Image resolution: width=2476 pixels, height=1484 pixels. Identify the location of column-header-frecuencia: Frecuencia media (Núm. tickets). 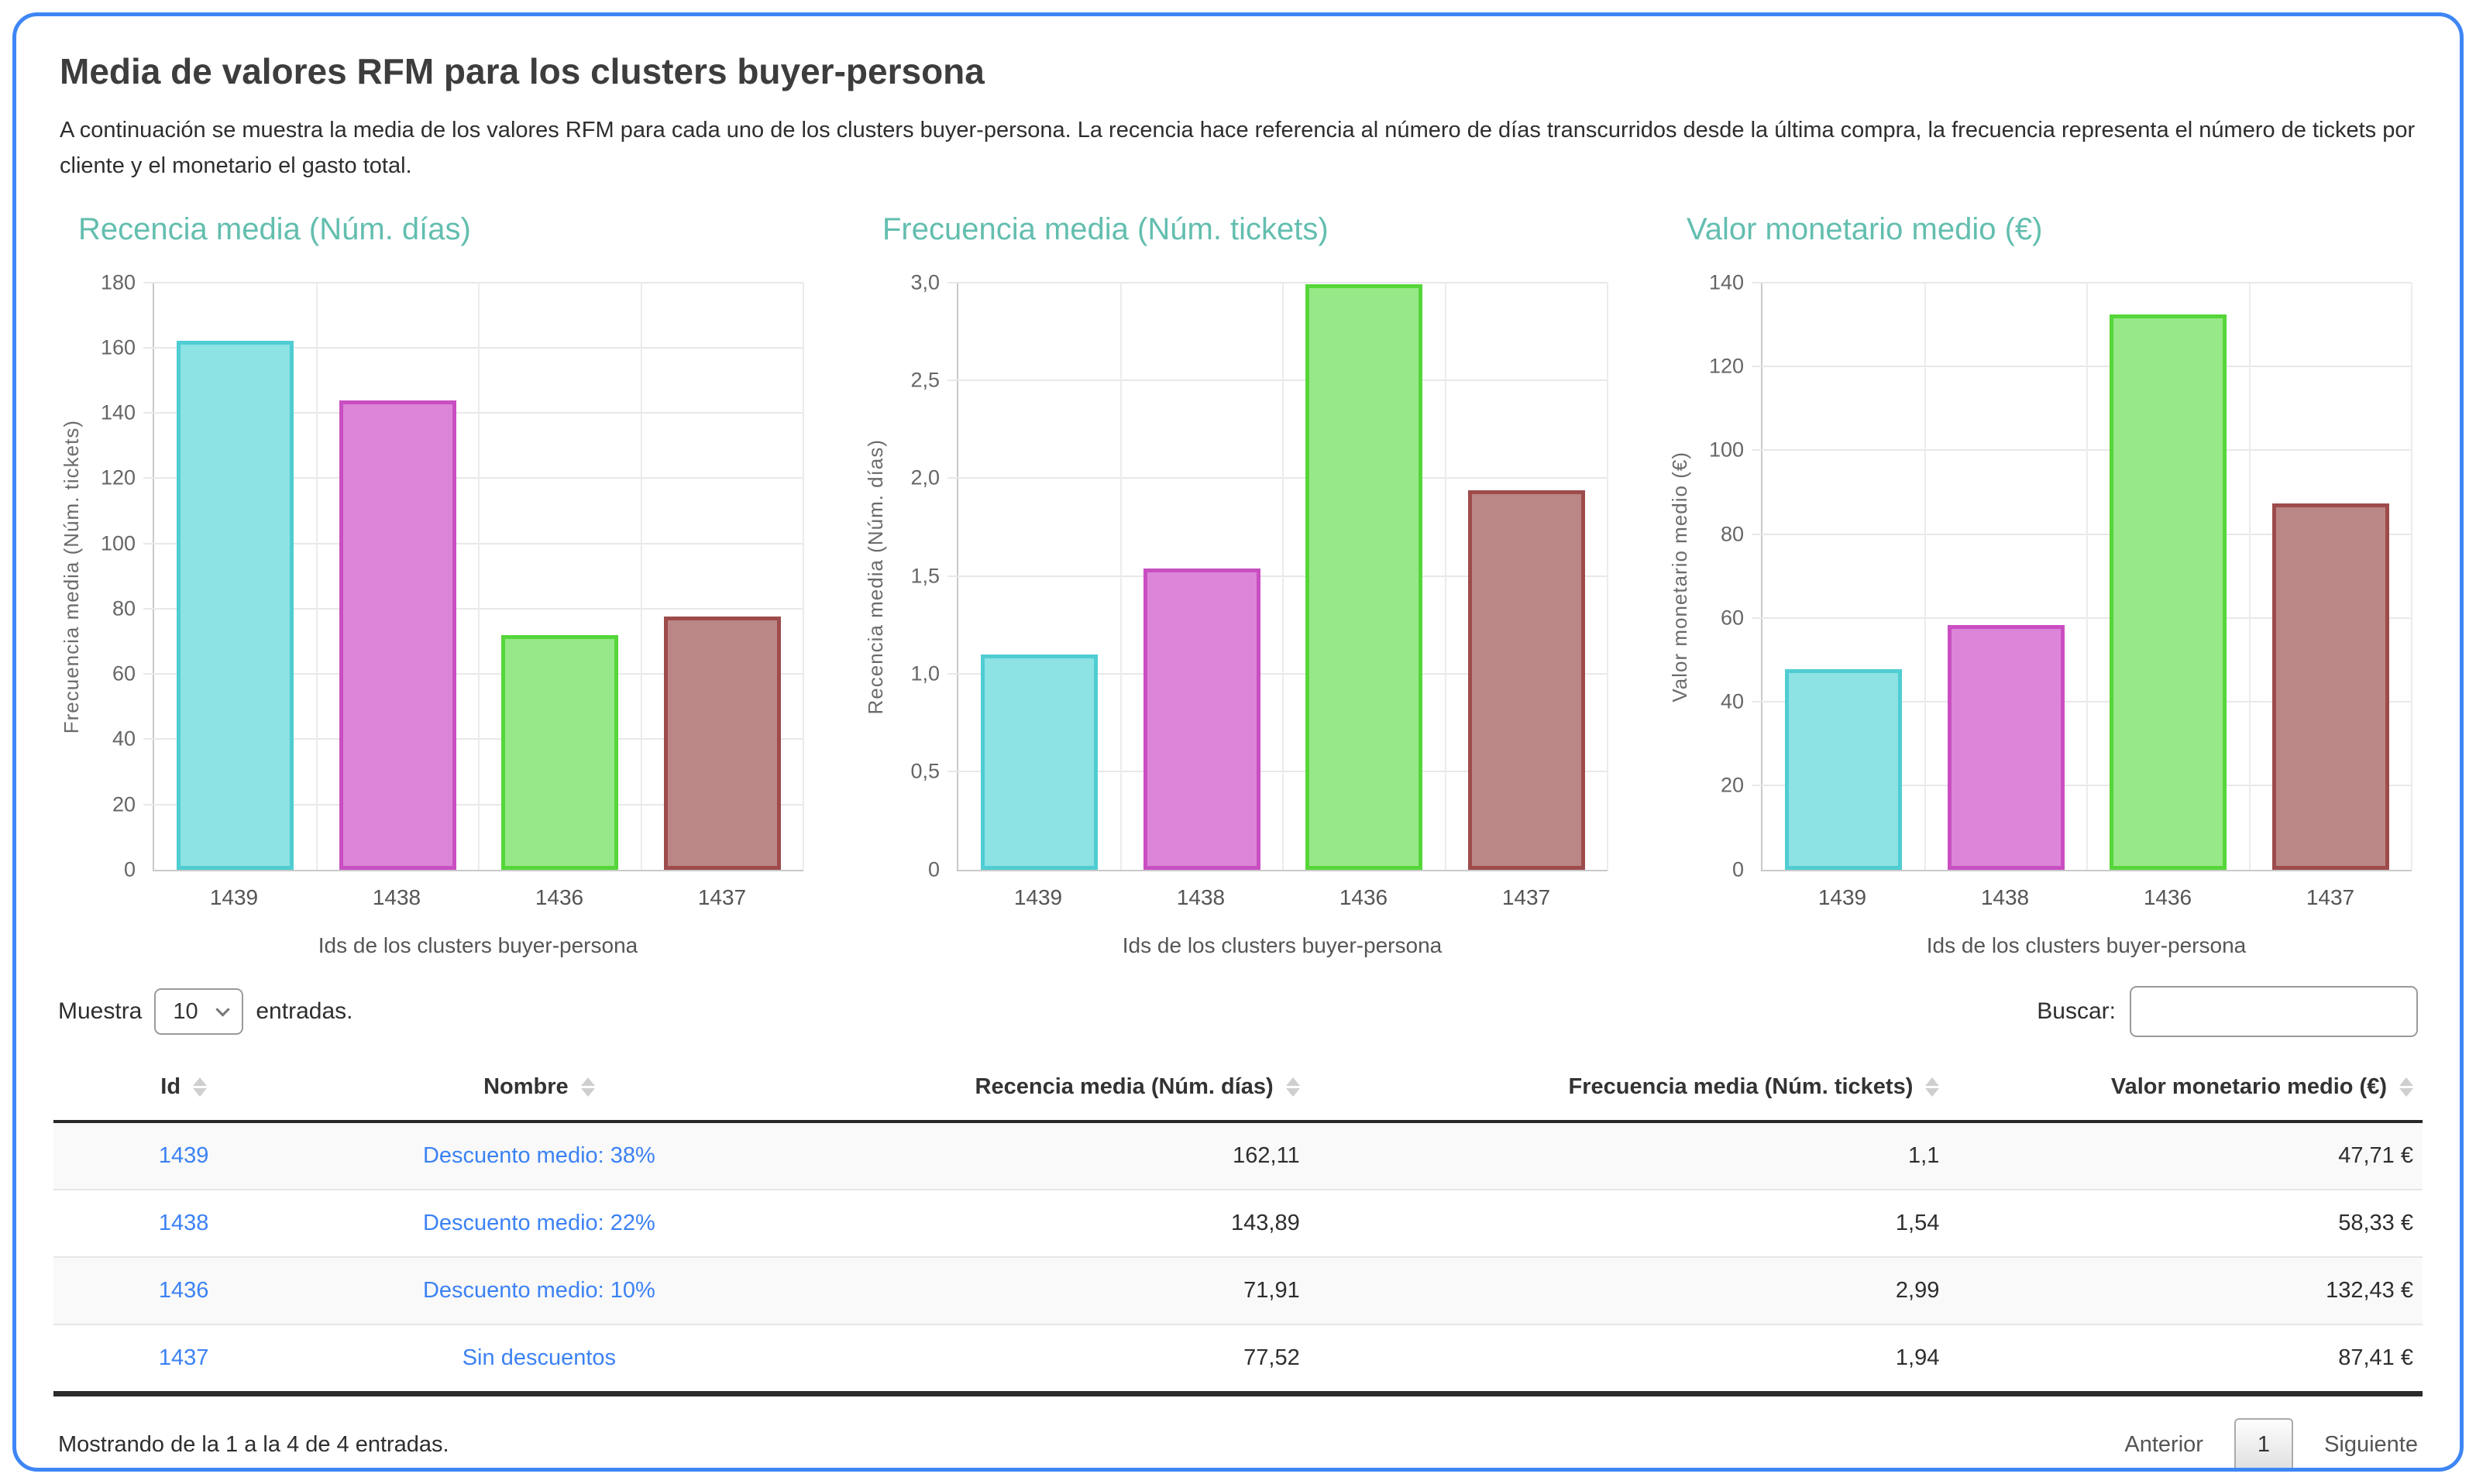
(1628, 1090).